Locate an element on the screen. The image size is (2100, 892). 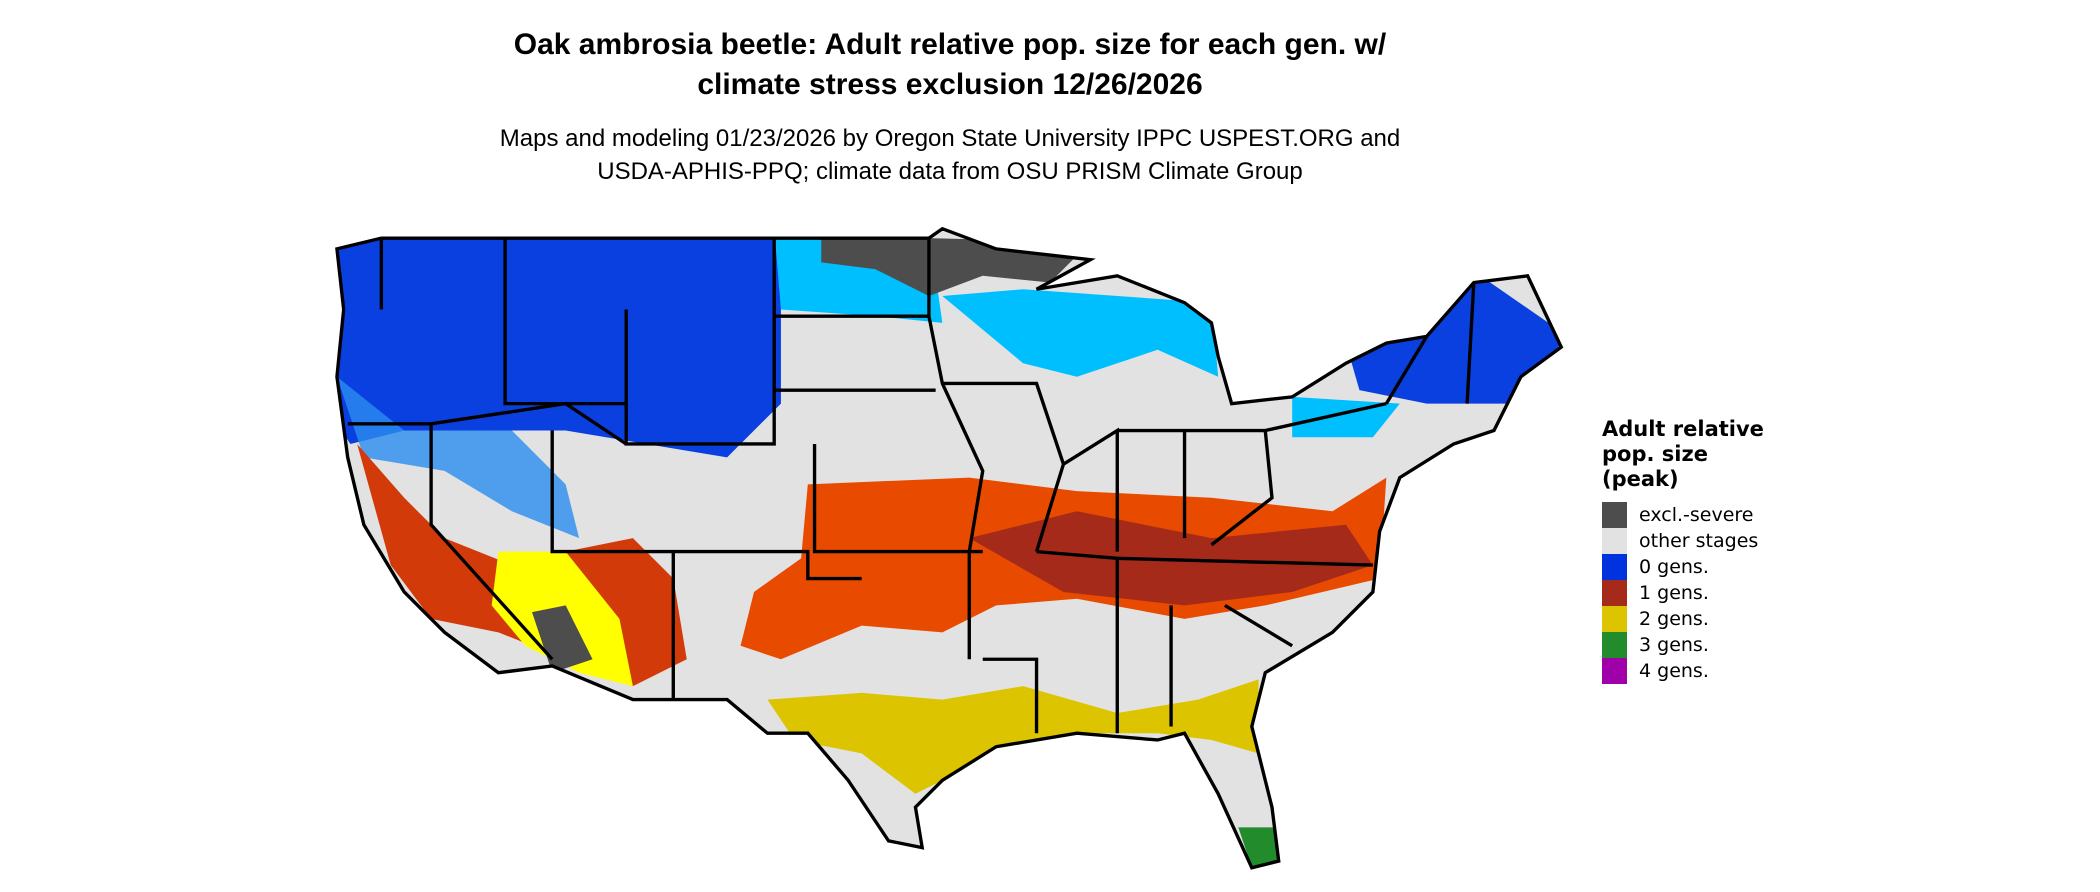
legend-item-3-gens: 3 gens. is located at coordinates (1683, 645).